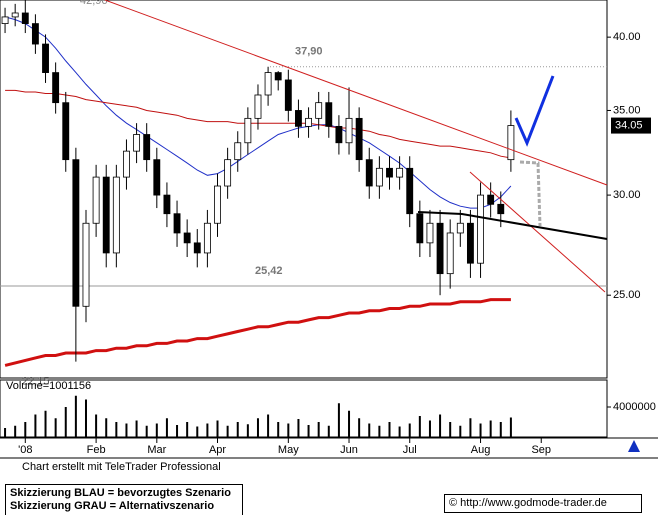 The width and height of the screenshot is (658, 515). I want to click on high-label: 42,96, so click(94, 3).